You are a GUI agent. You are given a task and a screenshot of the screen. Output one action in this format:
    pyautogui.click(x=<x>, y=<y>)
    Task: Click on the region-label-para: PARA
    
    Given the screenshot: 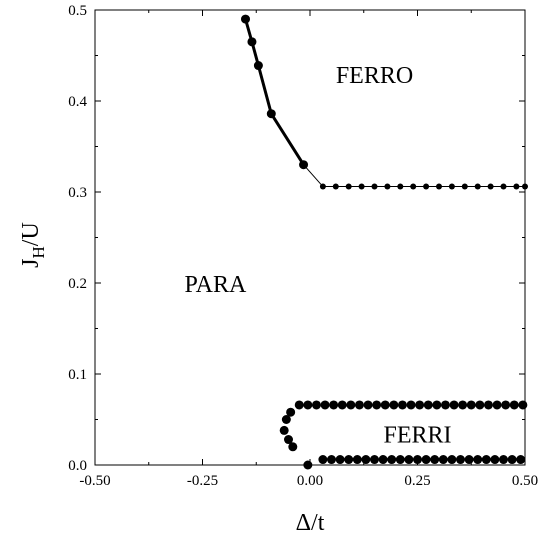 What is the action you would take?
    pyautogui.click(x=215, y=285)
    